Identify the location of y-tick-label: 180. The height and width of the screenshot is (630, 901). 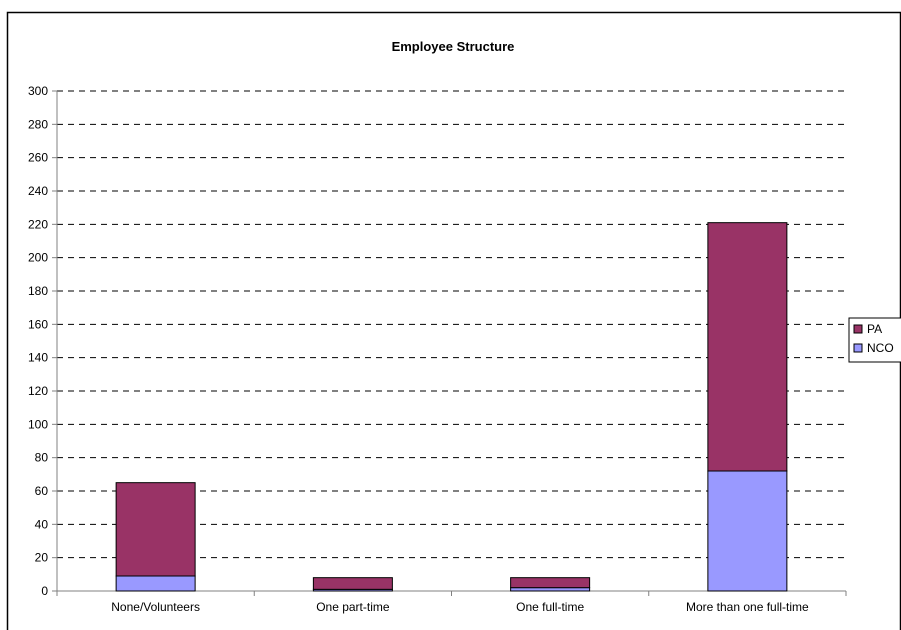
(38, 291).